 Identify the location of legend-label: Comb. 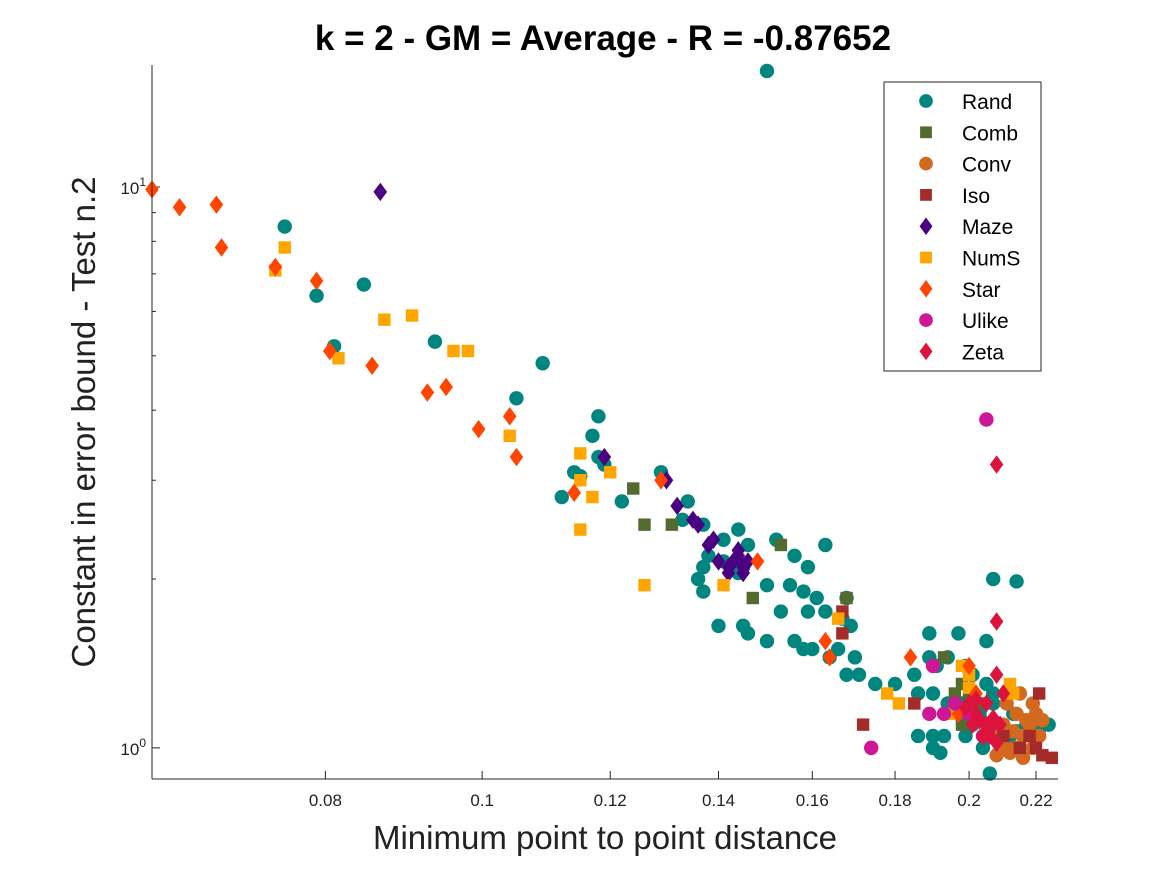
(990, 133).